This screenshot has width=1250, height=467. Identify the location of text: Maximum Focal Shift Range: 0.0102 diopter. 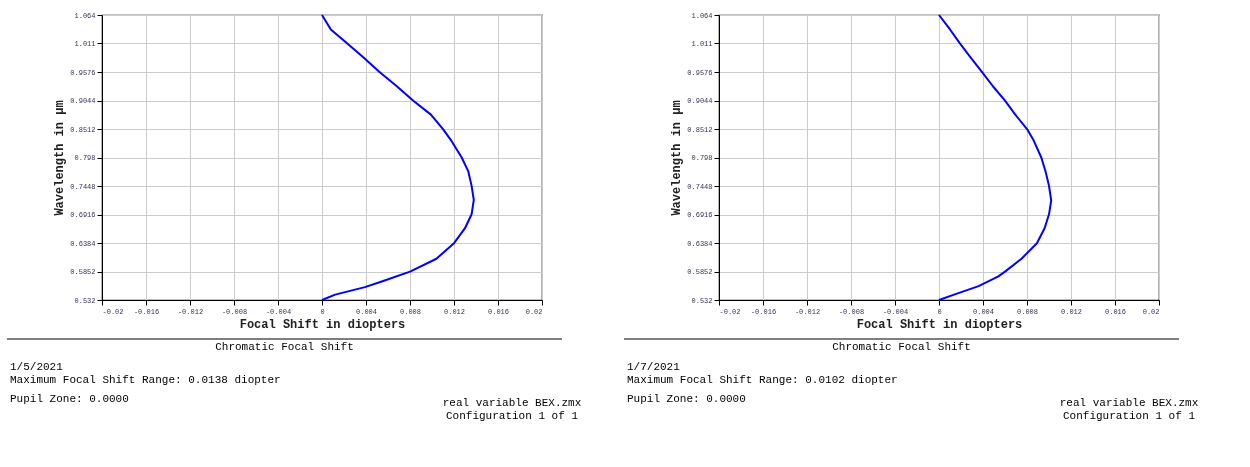
(762, 380).